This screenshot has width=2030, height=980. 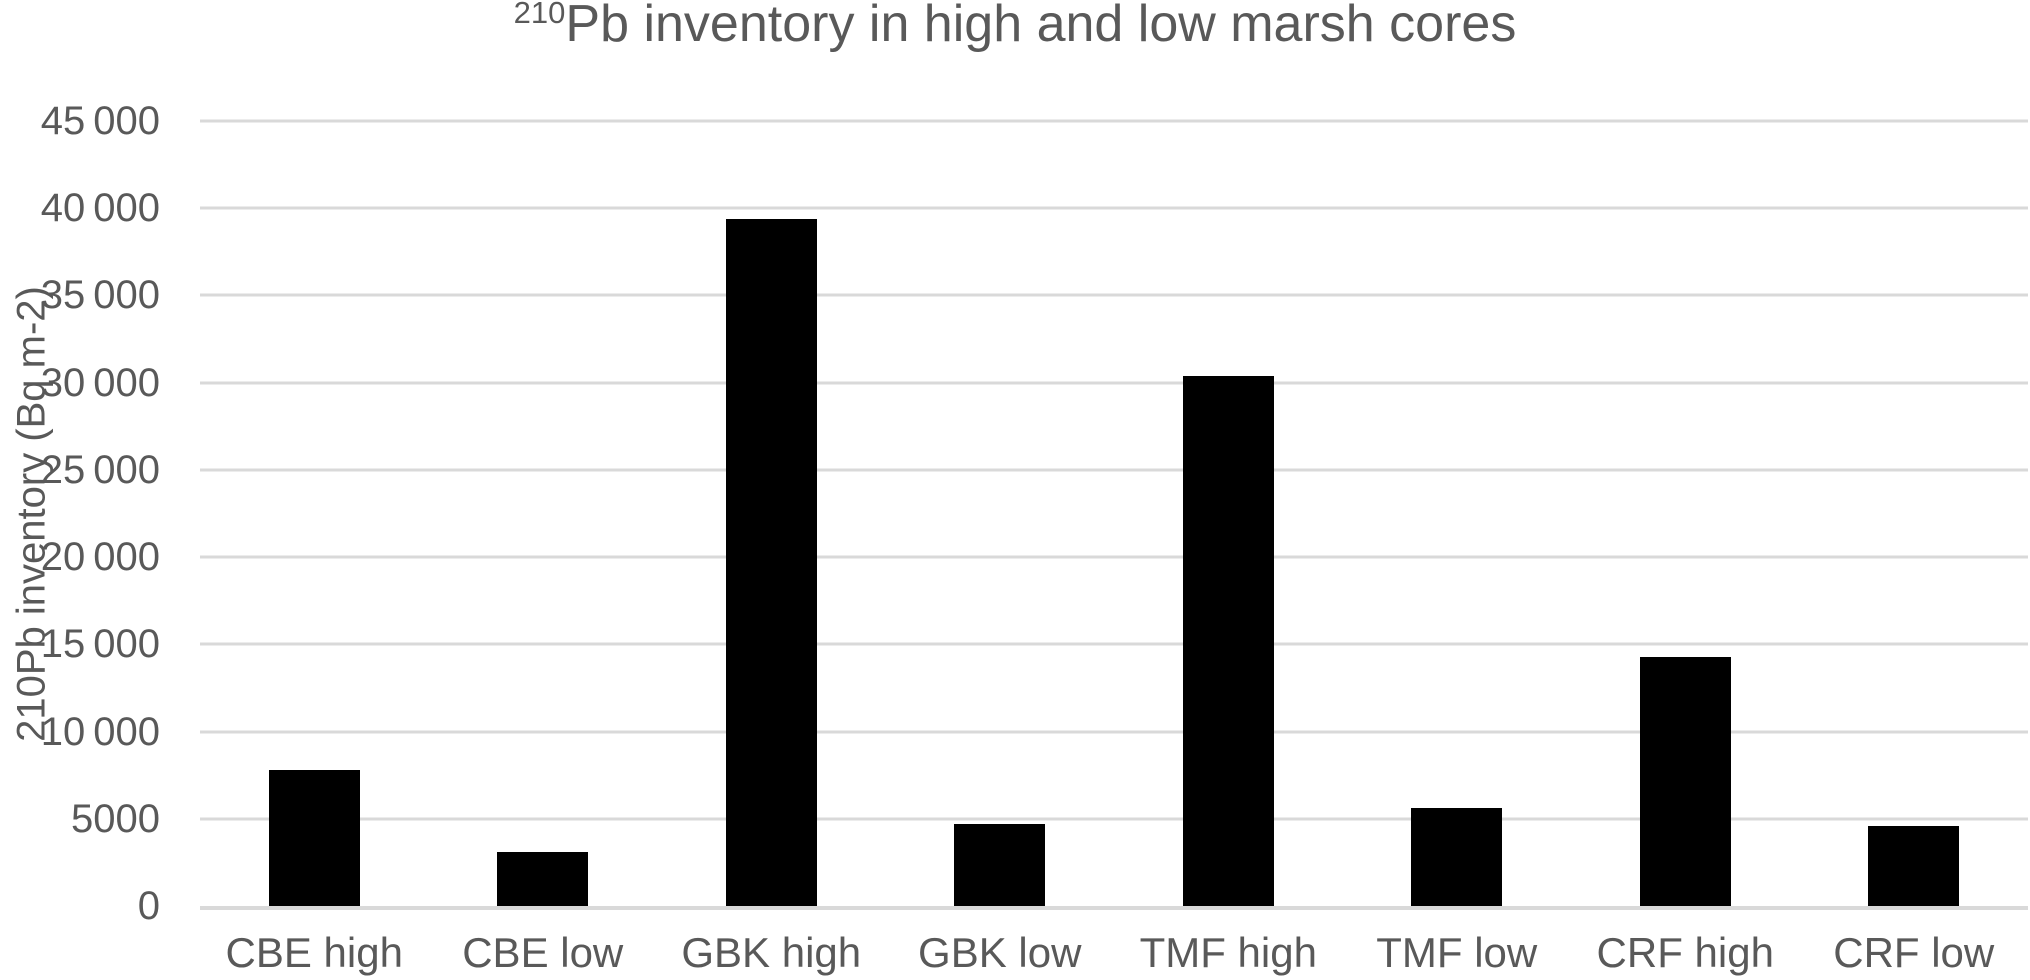 I want to click on y-tick-label: 15 000, so click(x=100, y=644).